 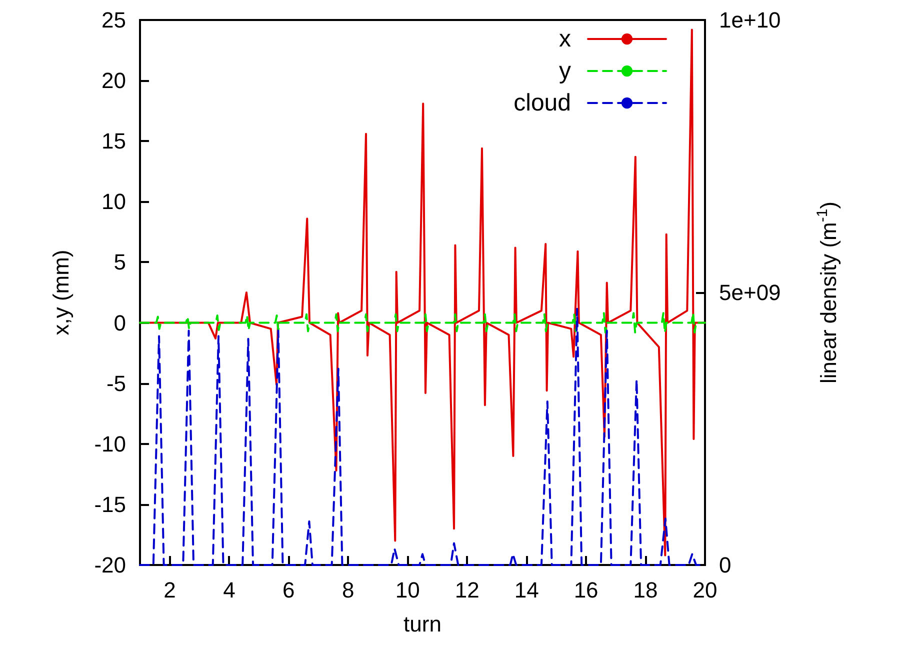 What do you see at coordinates (565, 39) in the screenshot?
I see `legend-label: x` at bounding box center [565, 39].